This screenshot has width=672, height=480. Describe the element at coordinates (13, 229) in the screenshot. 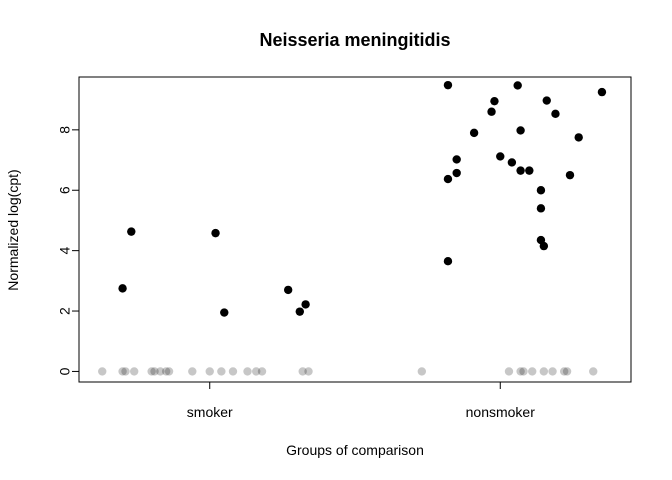

I see `y-axis-label: Normalized log(cpt)` at that location.